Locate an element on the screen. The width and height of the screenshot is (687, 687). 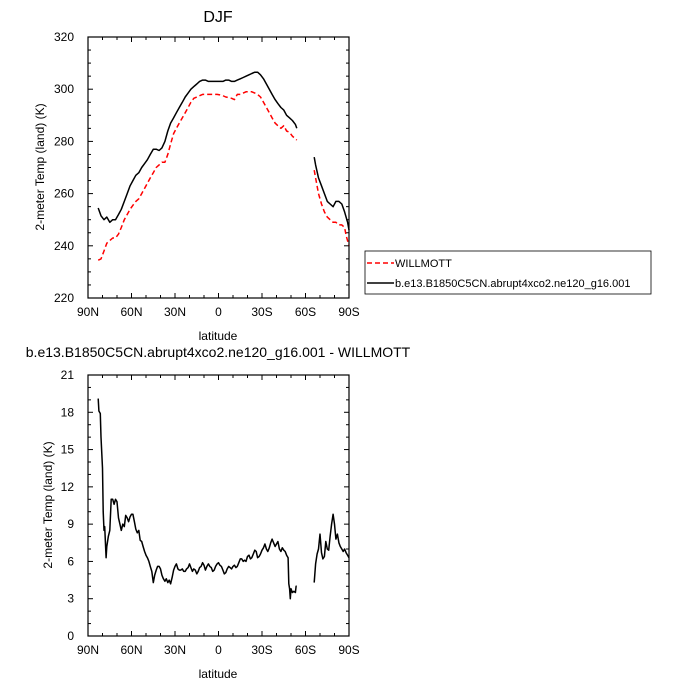
top-y-tick-label: 240 is located at coordinates (64, 246).